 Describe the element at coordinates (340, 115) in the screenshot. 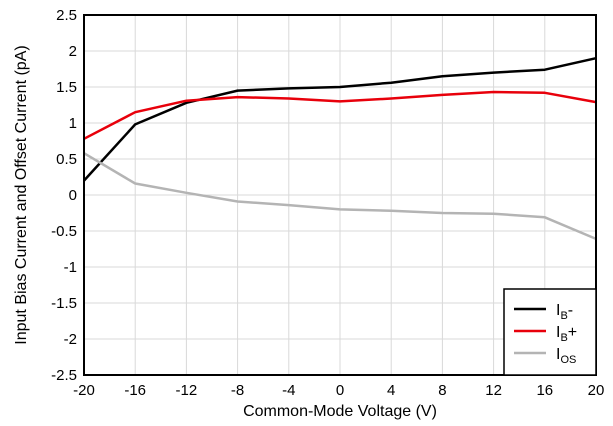

I see `series-line-ib-` at that location.